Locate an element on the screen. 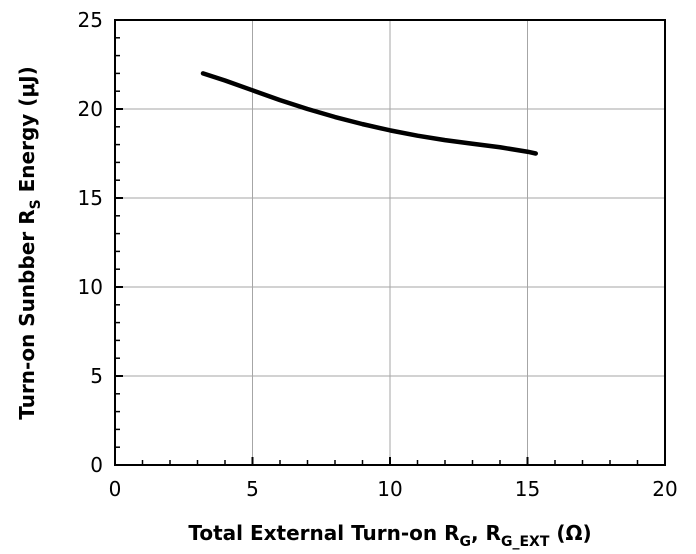  y-tick-label: 10 is located at coordinates (90, 287).